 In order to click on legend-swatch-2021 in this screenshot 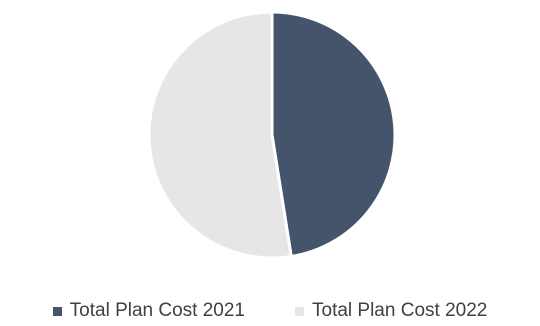, I will do `click(57, 311)`.